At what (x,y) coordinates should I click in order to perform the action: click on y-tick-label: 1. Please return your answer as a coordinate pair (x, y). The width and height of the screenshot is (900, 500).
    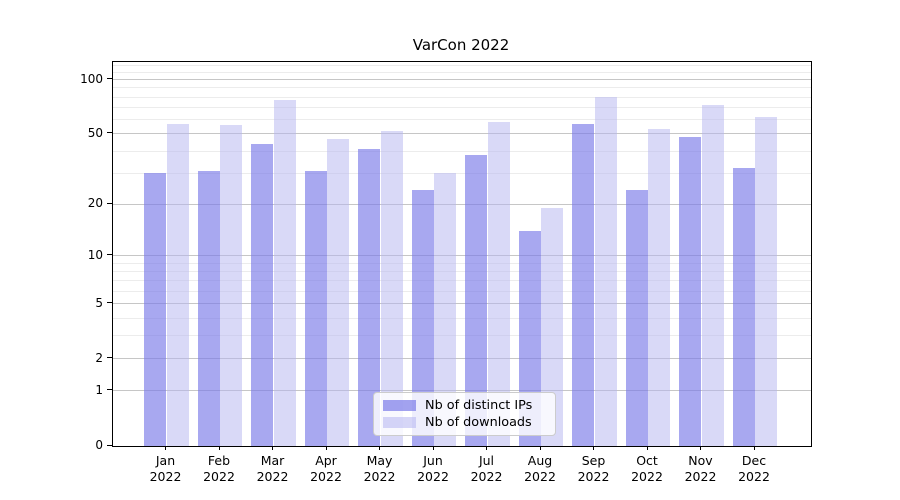
    Looking at the image, I should click on (99, 389).